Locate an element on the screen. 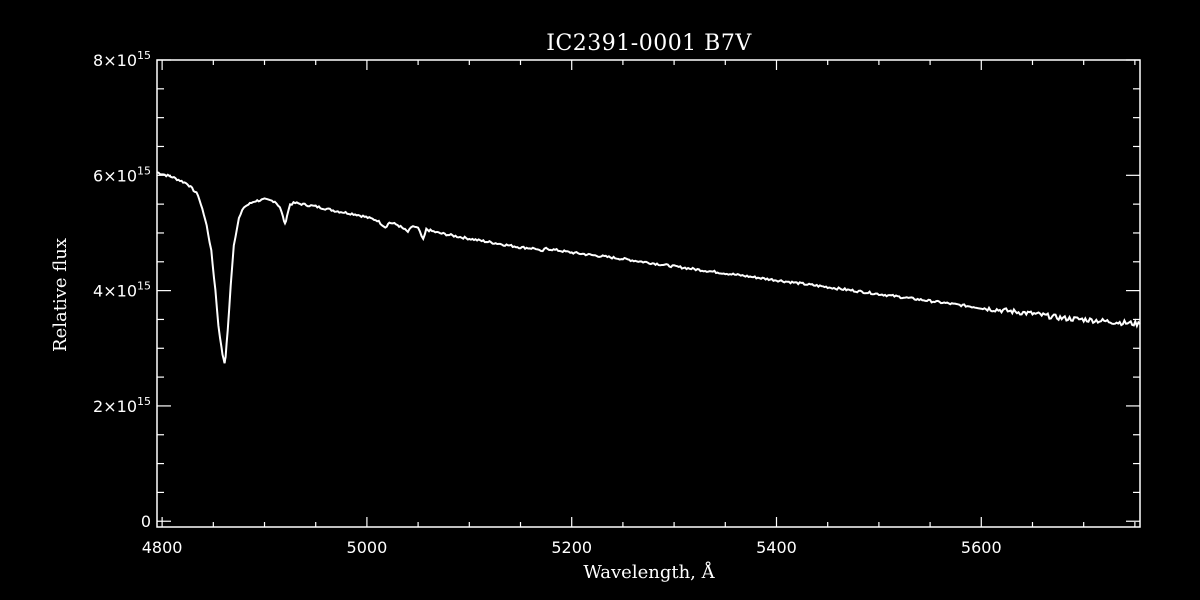  x-tick-label: 4800 is located at coordinates (162, 547).